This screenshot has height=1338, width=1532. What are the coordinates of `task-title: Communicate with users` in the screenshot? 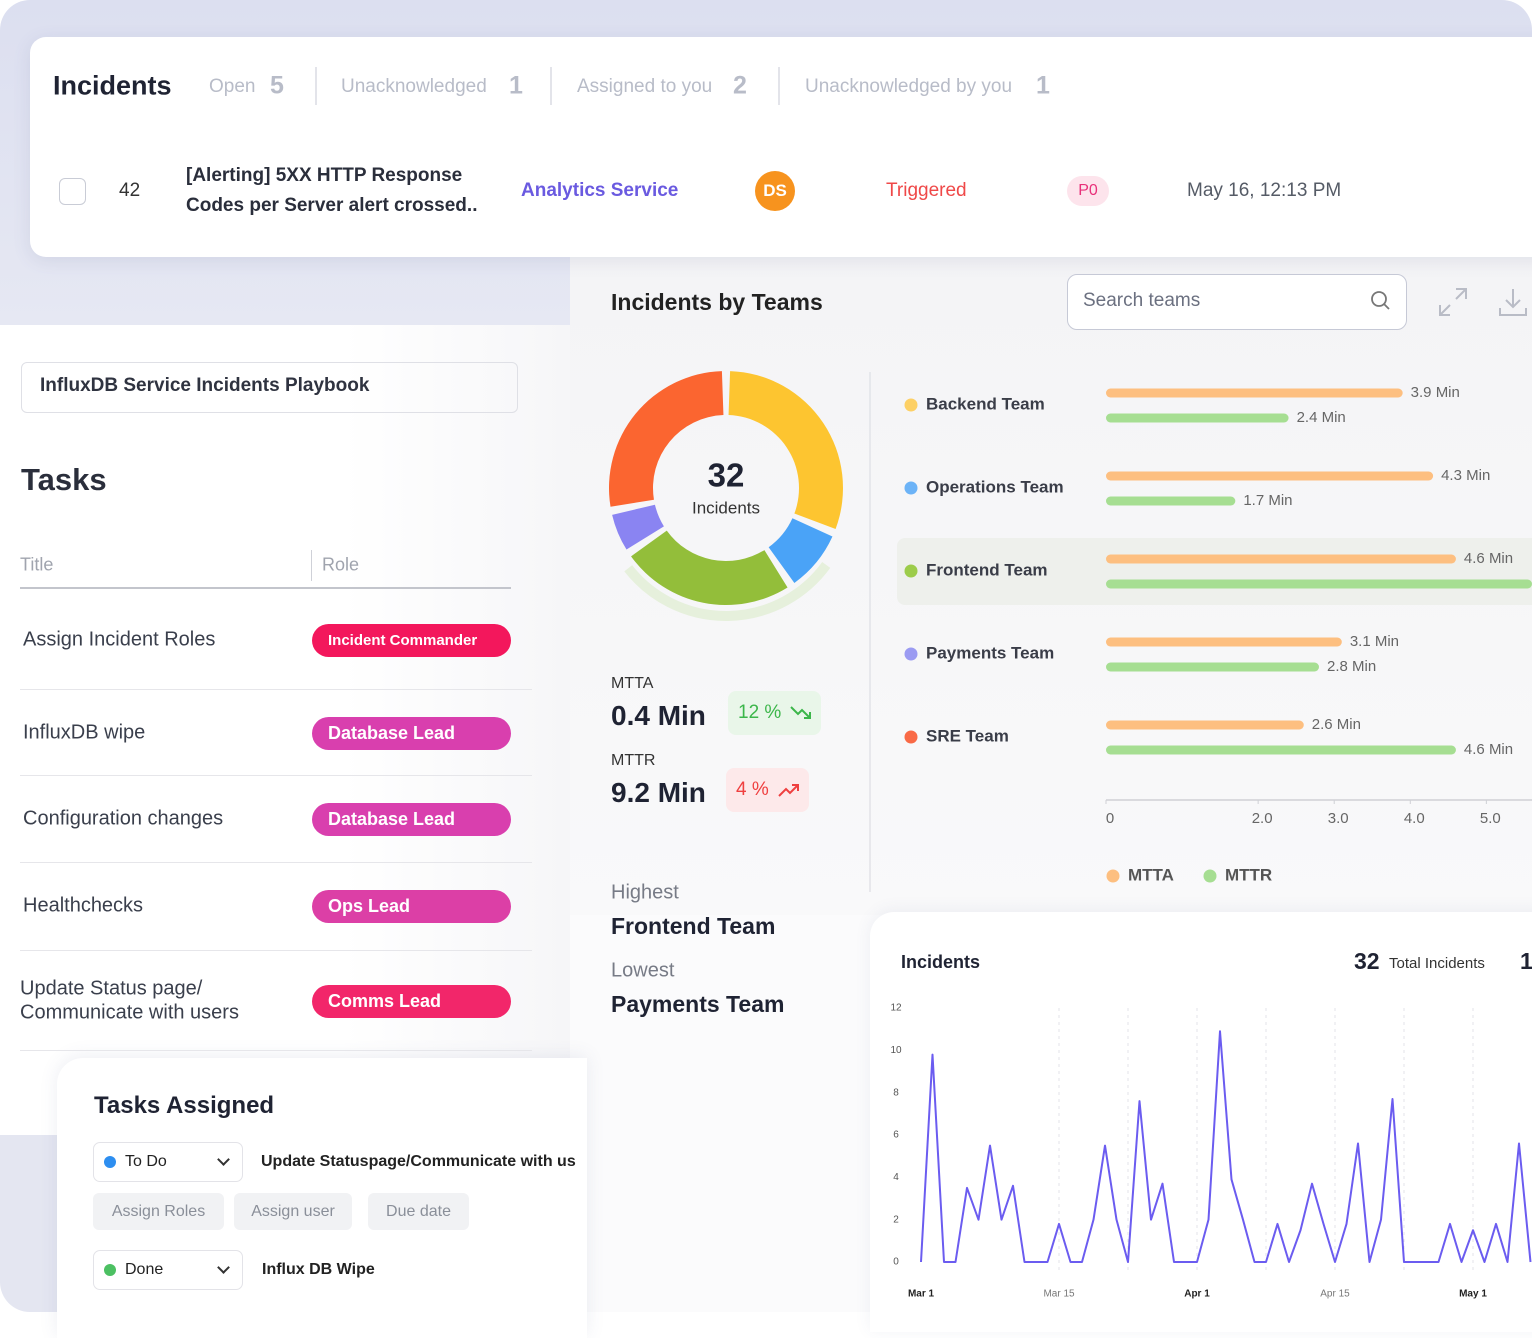 It's located at (129, 1012).